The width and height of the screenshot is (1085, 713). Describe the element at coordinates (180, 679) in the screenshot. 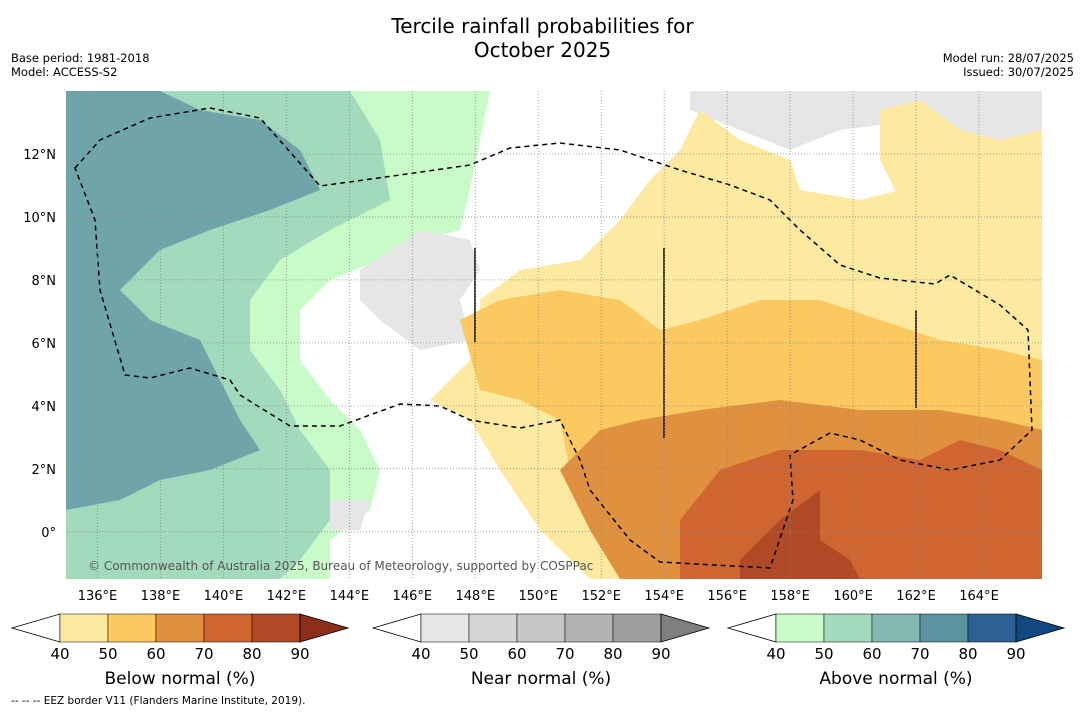

I see `colorbar-title: Below normal (%)` at that location.